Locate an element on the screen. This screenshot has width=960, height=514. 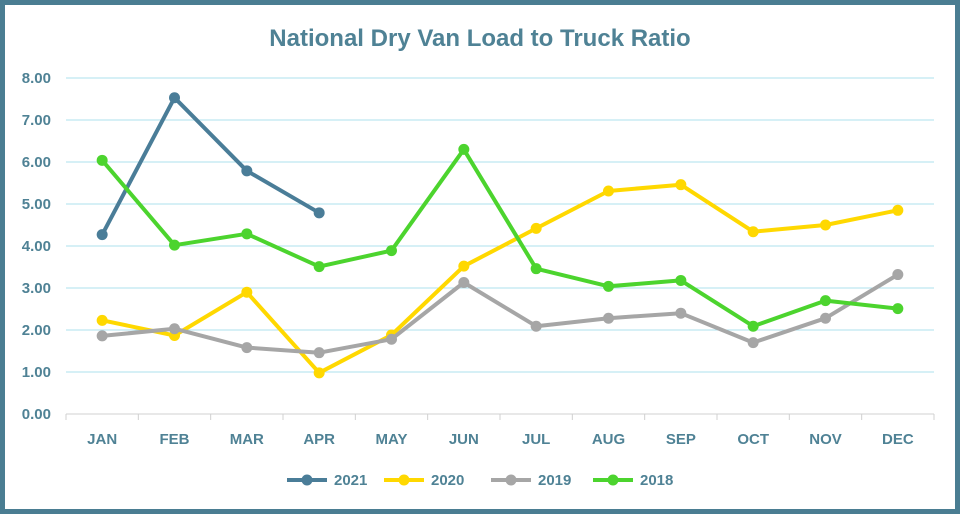
x-tick-label: APR is located at coordinates (319, 439).